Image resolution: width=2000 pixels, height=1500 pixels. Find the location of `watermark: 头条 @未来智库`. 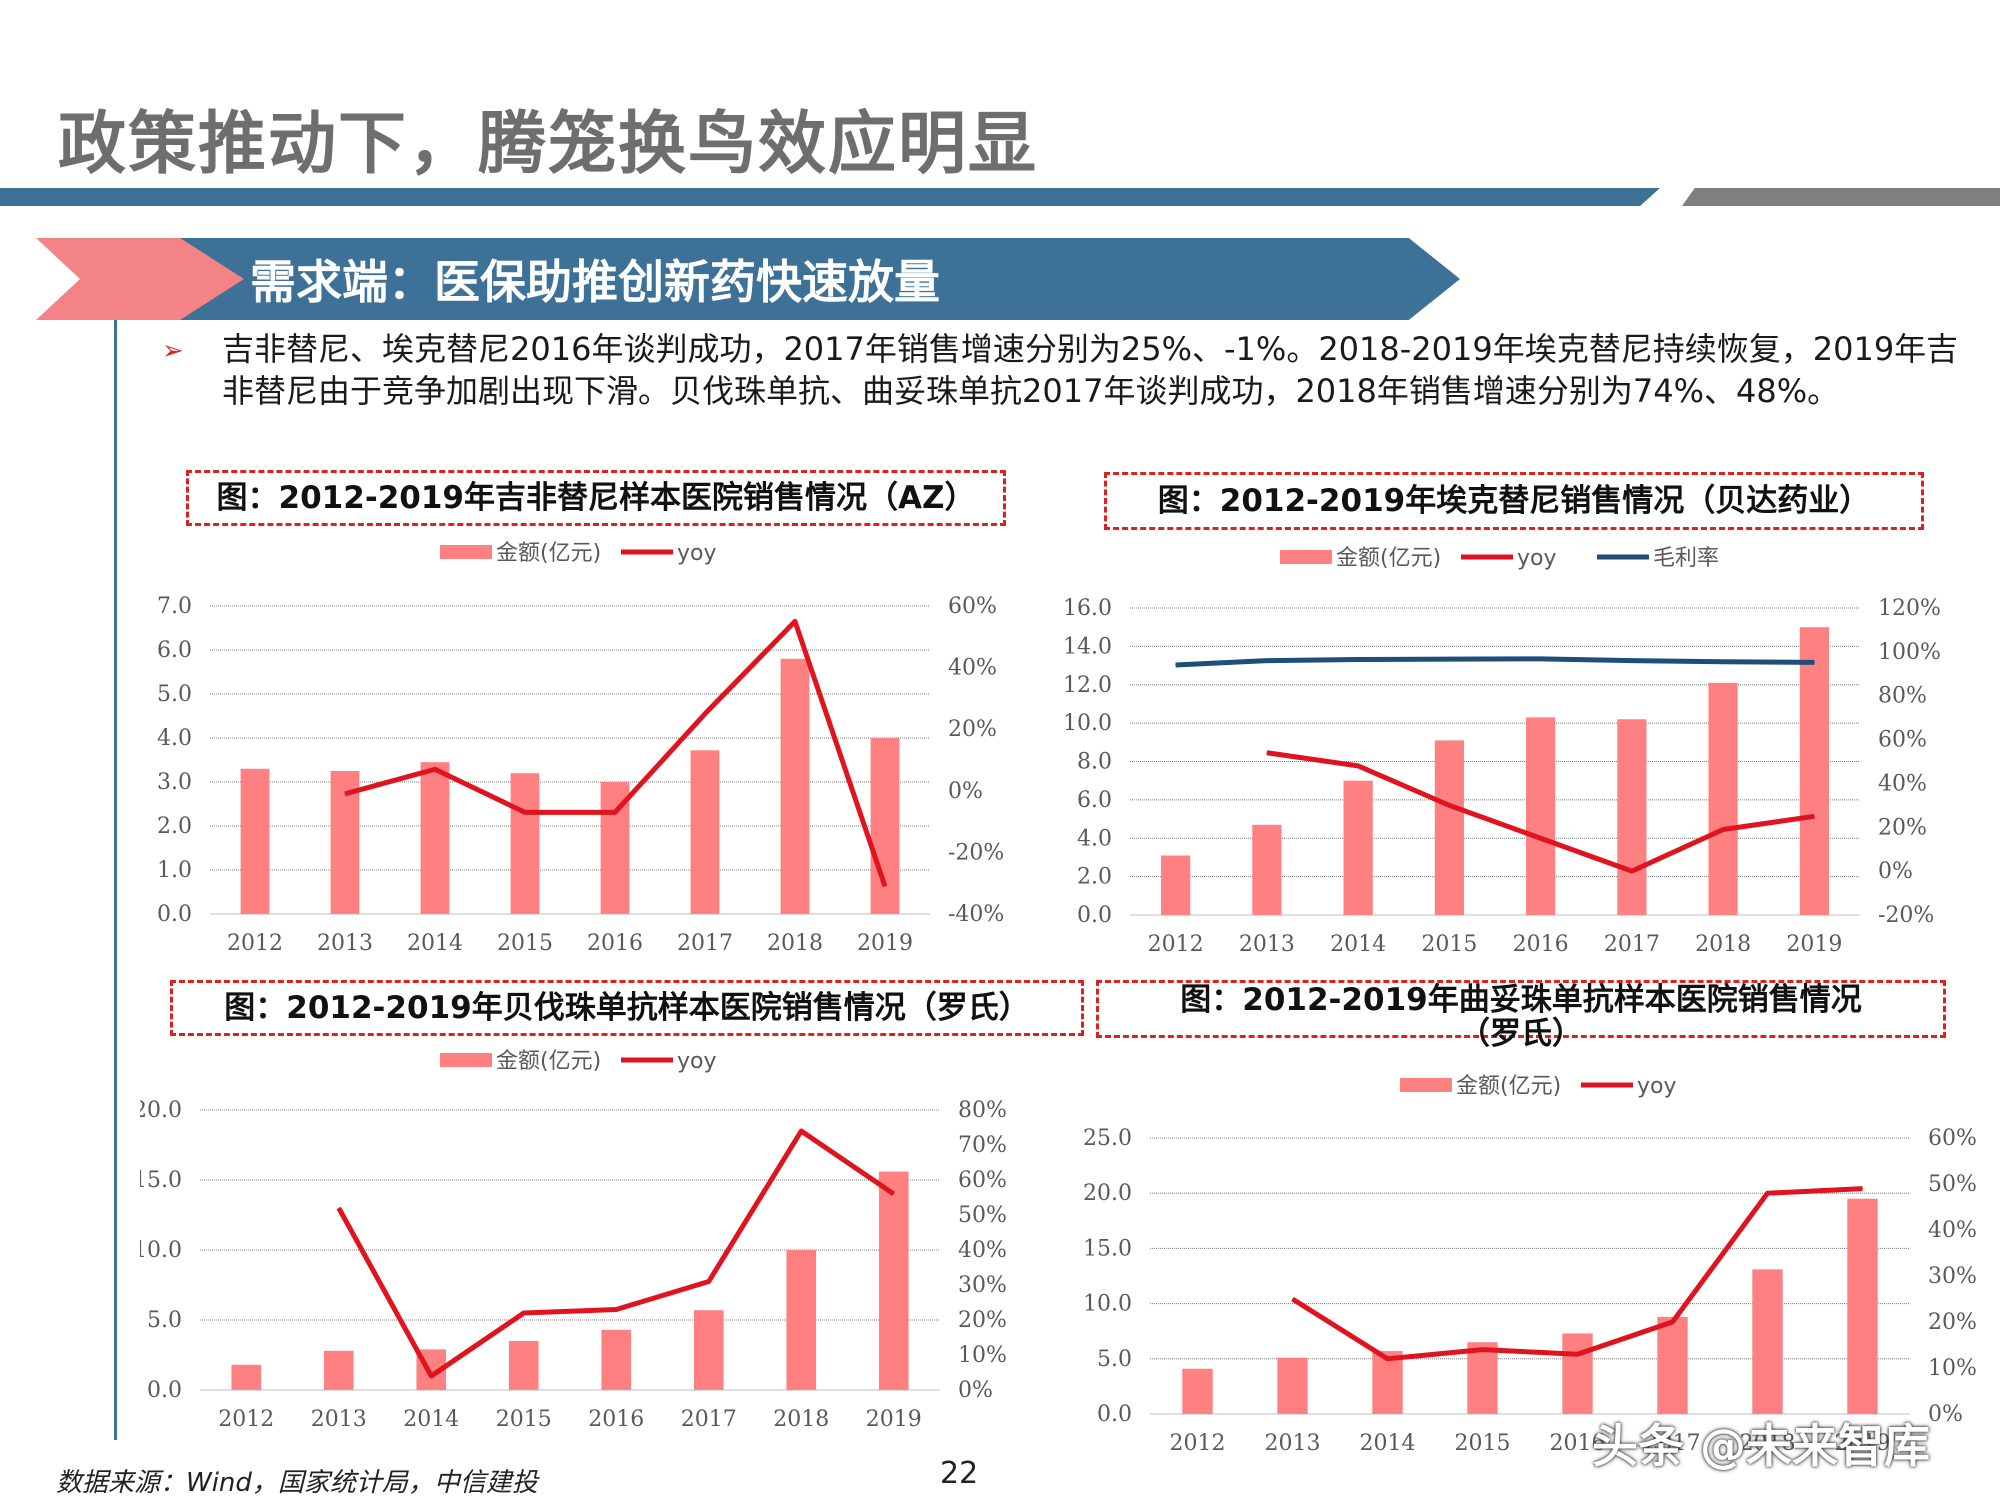

watermark: 头条 @未来智库 is located at coordinates (1761, 1446).